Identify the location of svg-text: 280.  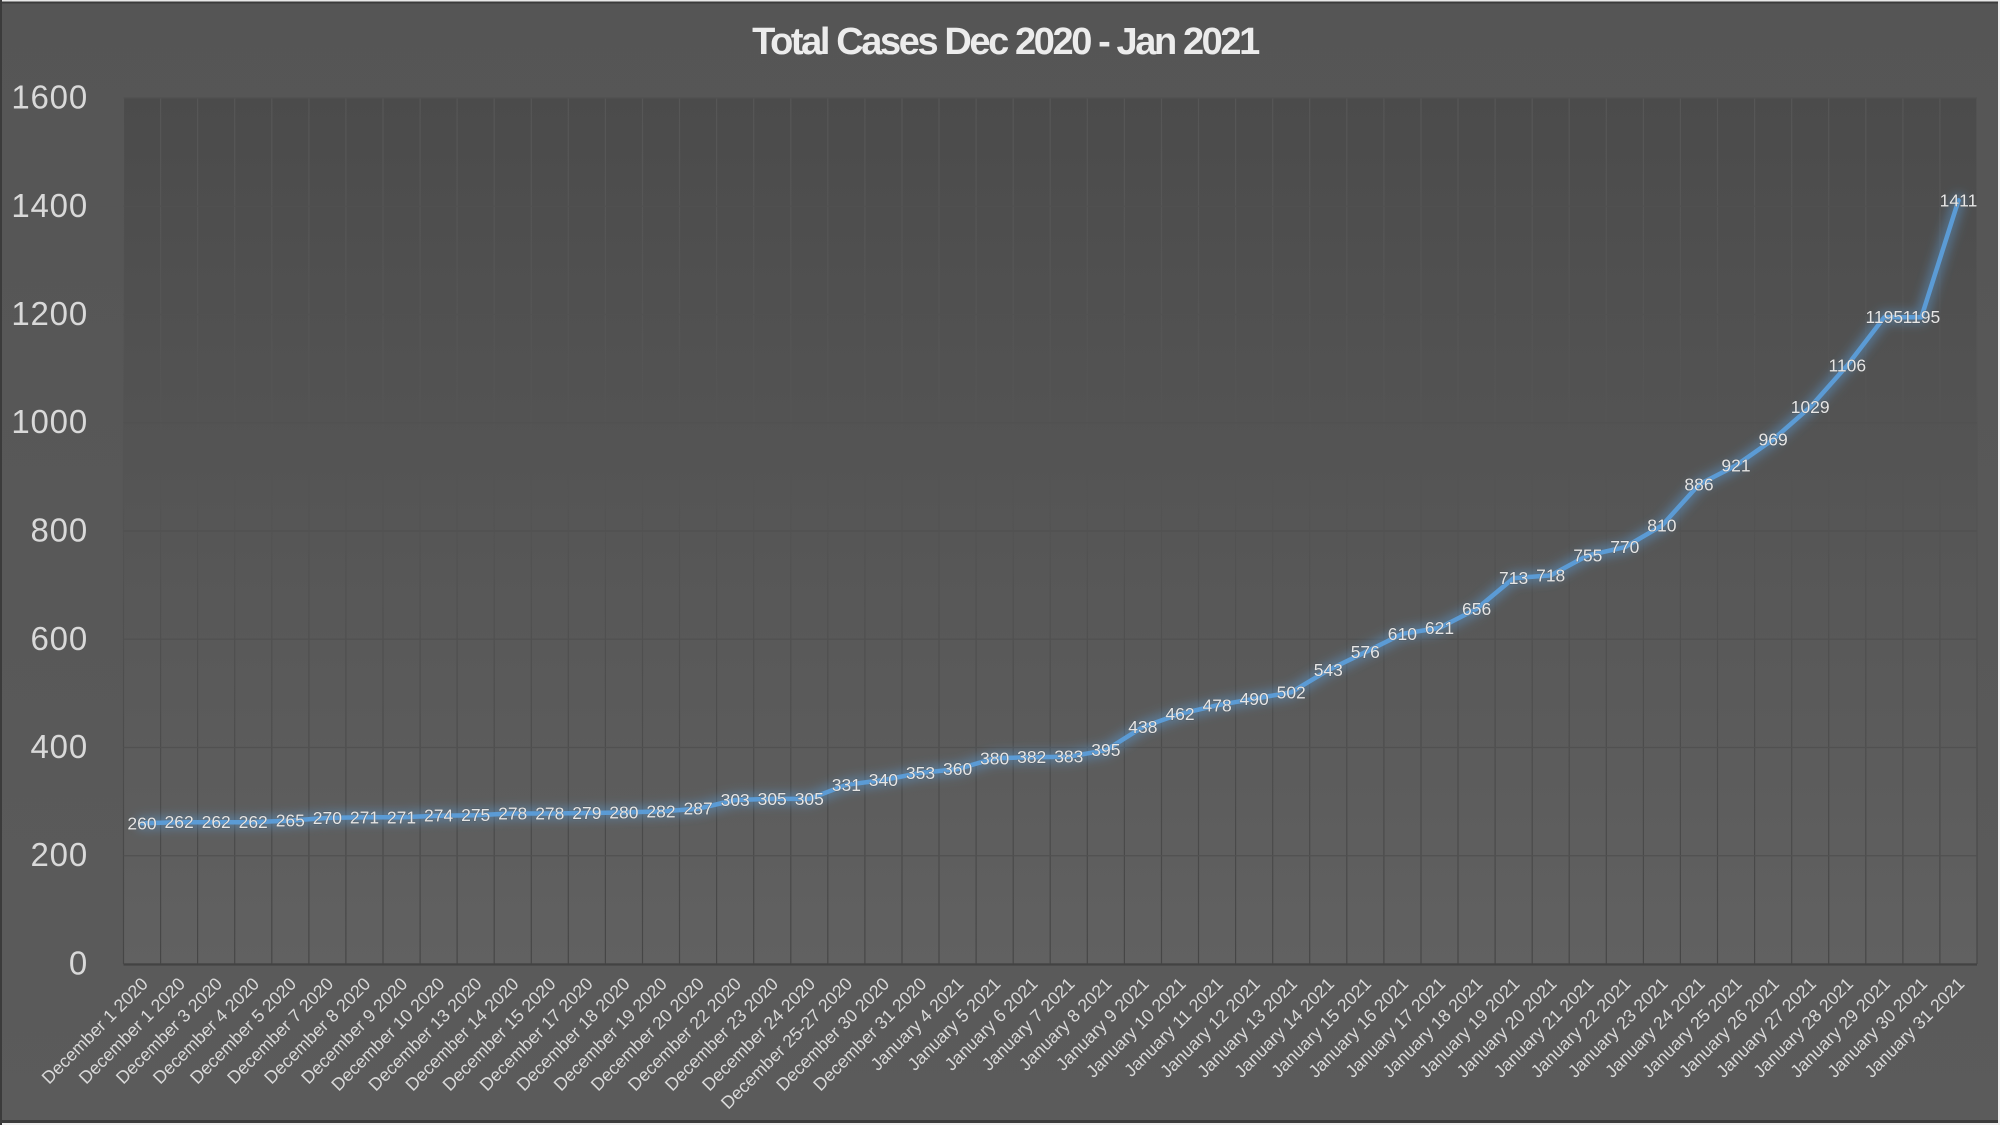
(623, 813).